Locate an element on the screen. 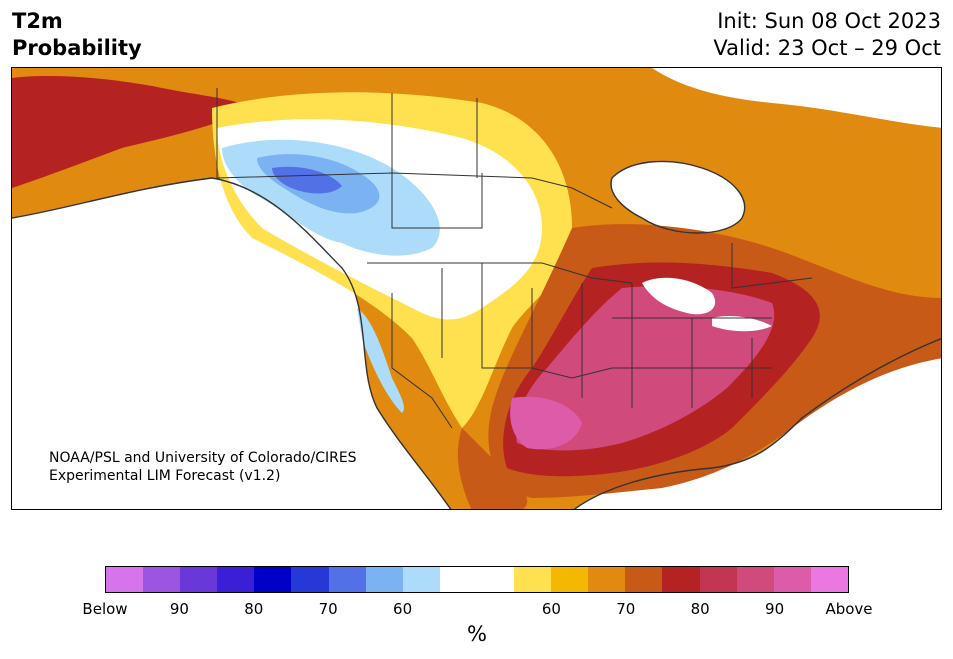  colorbar-tick-label: Above is located at coordinates (849, 609).